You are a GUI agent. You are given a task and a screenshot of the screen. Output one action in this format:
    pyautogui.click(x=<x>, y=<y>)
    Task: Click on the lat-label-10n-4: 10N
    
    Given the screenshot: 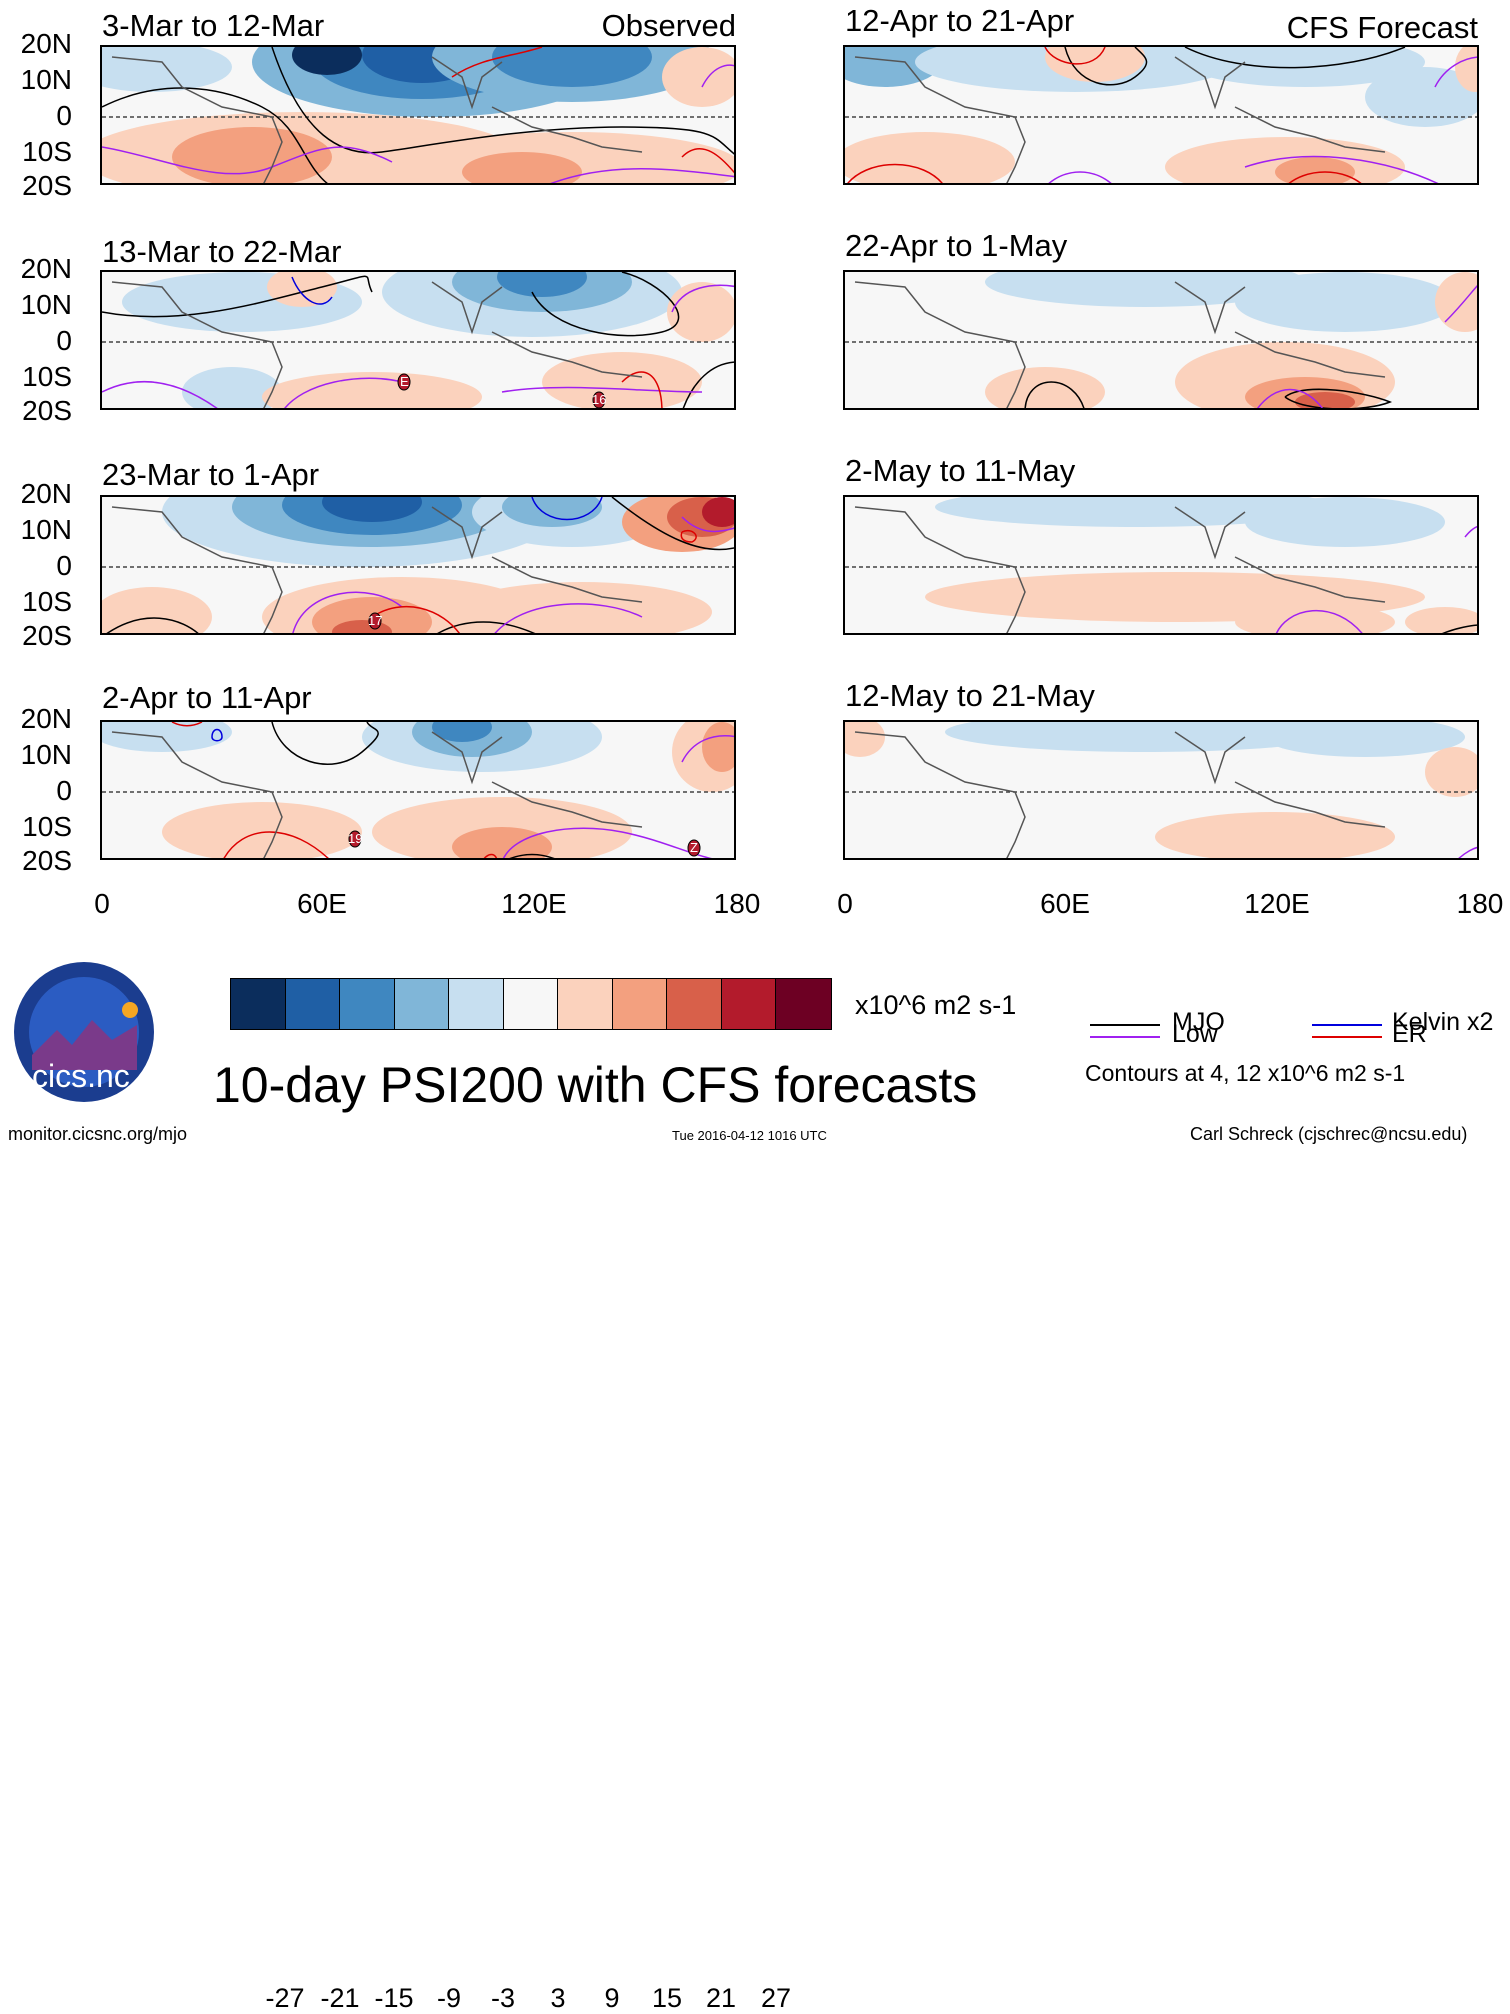 What is the action you would take?
    pyautogui.click(x=46, y=754)
    